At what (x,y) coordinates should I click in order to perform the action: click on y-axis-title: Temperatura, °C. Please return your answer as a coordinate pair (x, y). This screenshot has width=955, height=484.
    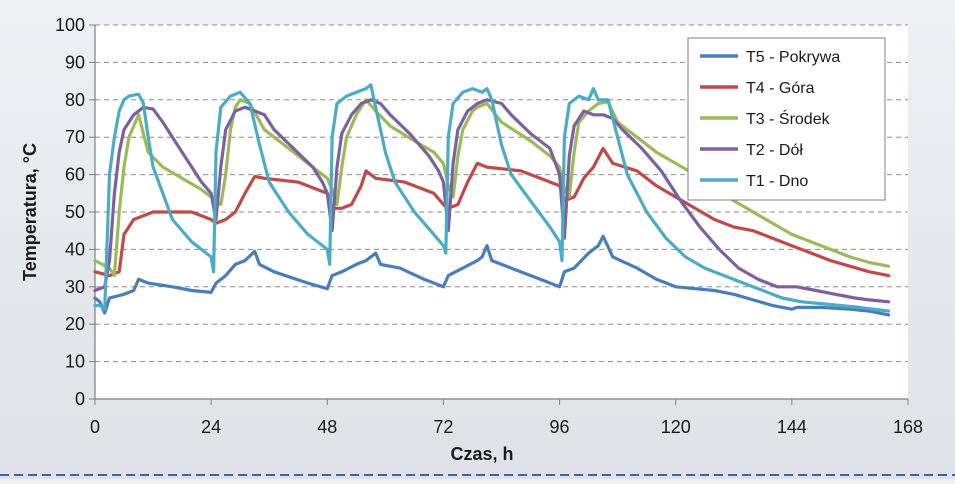
    Looking at the image, I should click on (30, 212).